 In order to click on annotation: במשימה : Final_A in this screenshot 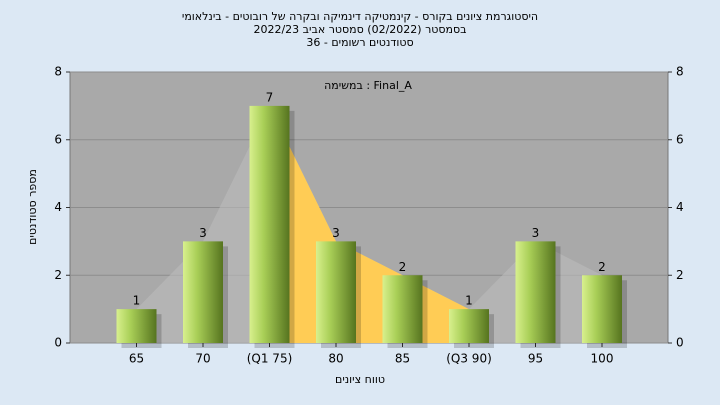, I will do `click(368, 85)`.